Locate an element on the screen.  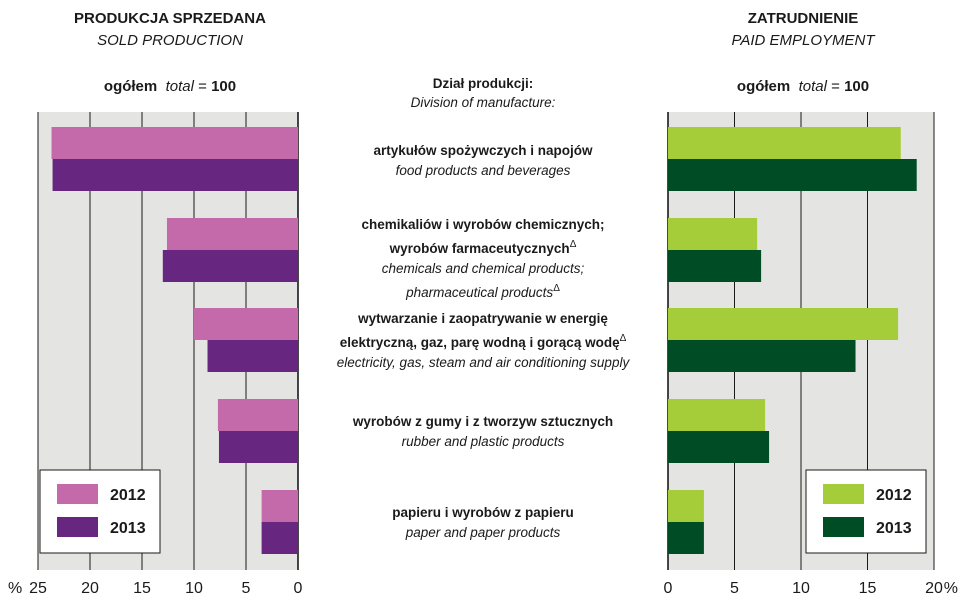
left-total-en: total is located at coordinates (179, 86).